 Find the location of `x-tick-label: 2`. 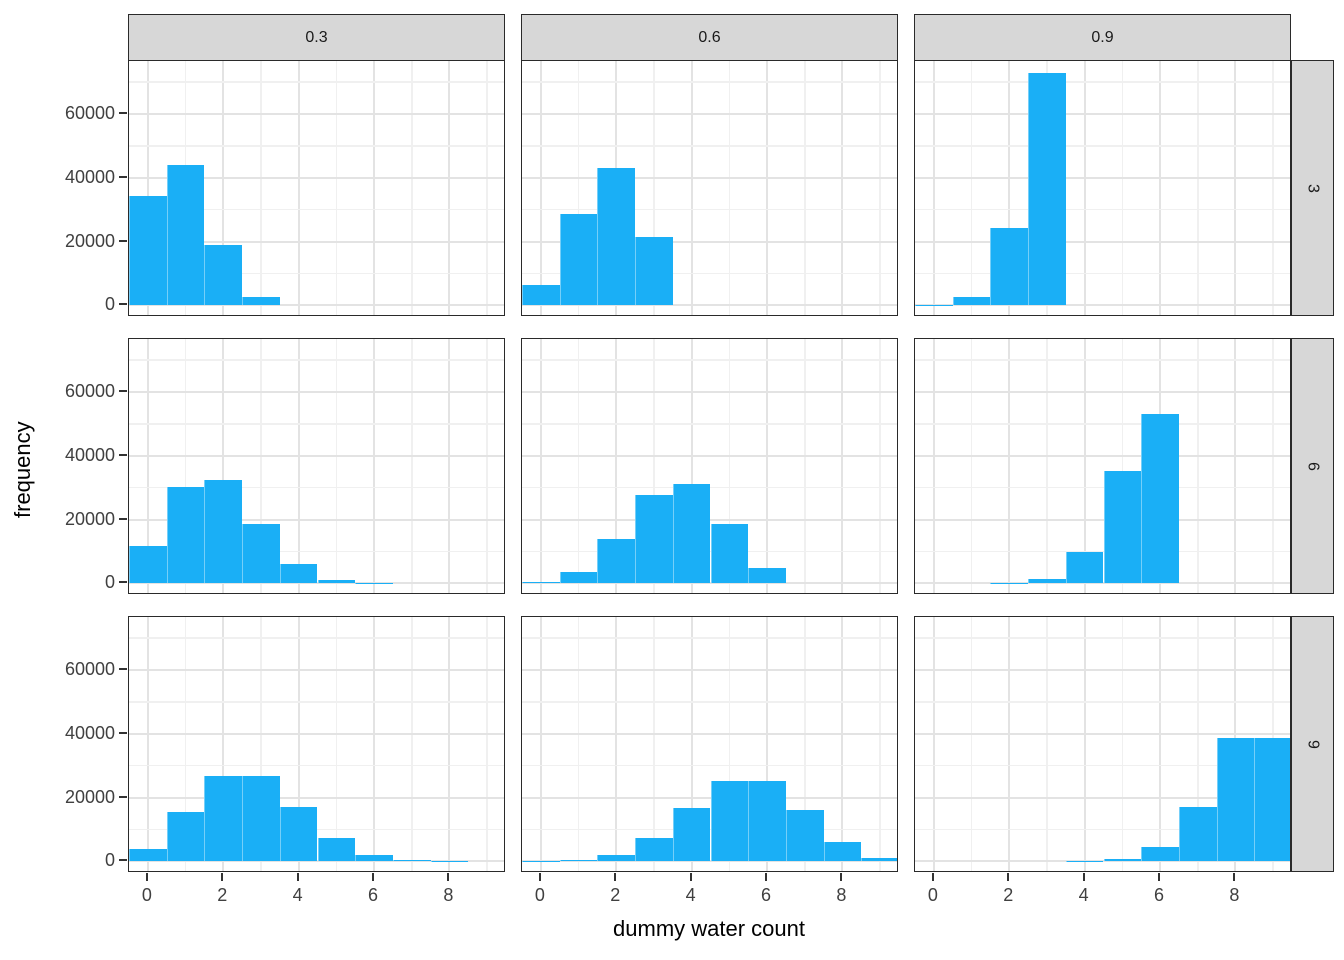

x-tick-label: 2 is located at coordinates (222, 895).